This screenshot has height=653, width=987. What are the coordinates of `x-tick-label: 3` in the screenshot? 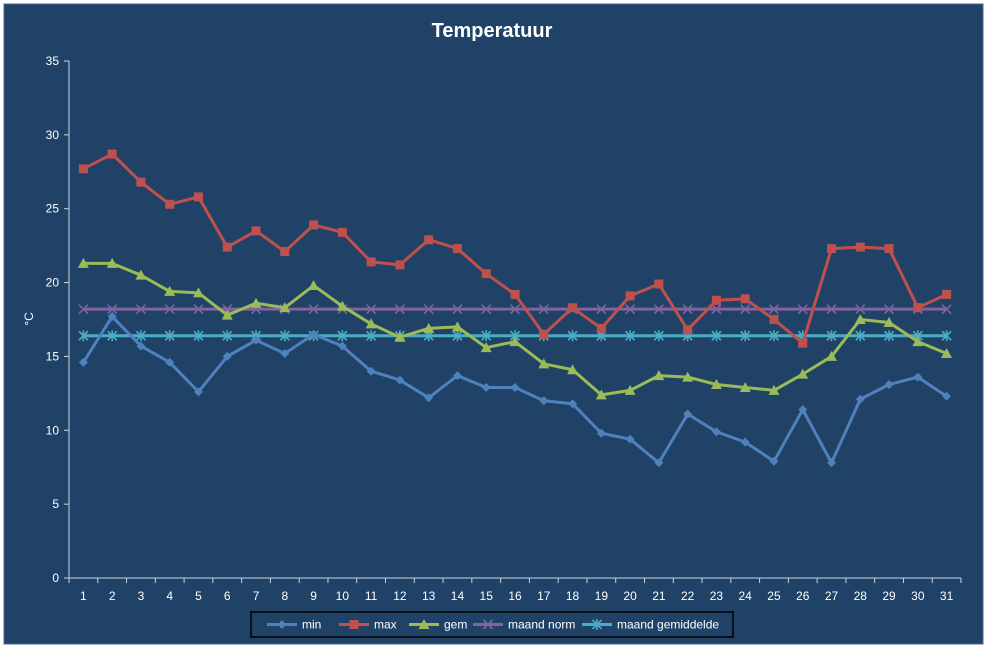 It's located at (141, 596).